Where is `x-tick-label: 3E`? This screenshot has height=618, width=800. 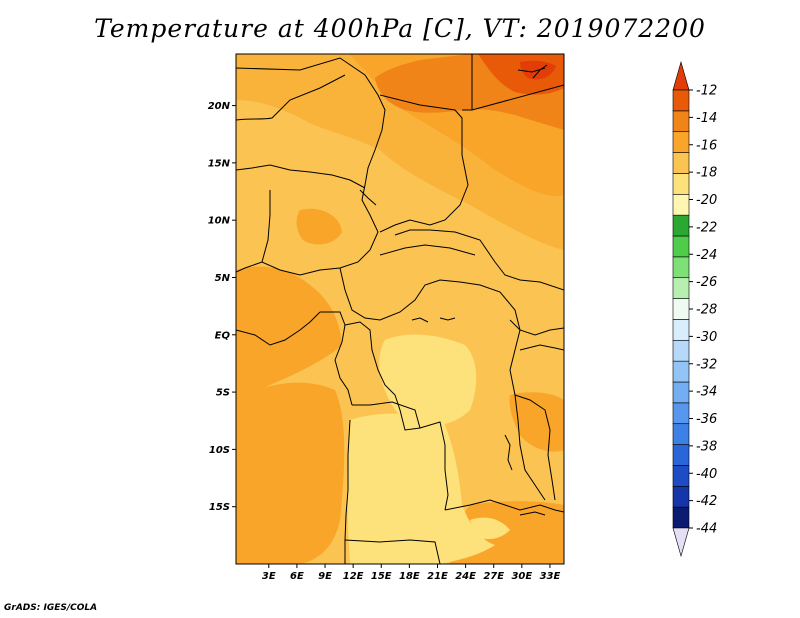
x-tick-label: 3E is located at coordinates (269, 576).